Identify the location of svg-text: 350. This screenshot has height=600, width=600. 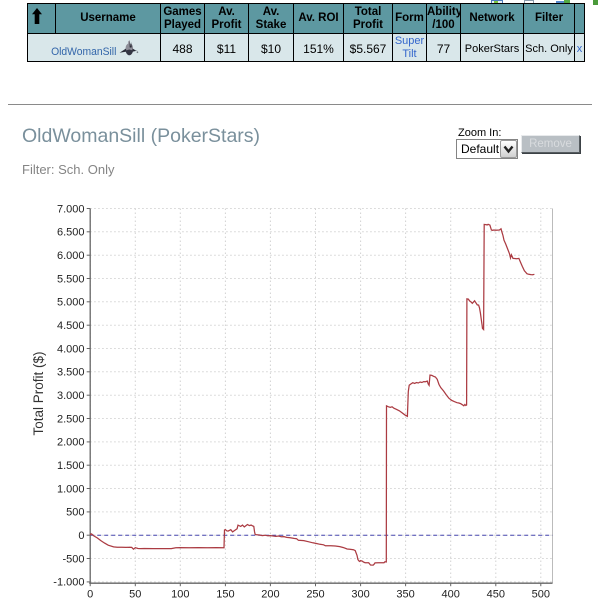
(405, 594).